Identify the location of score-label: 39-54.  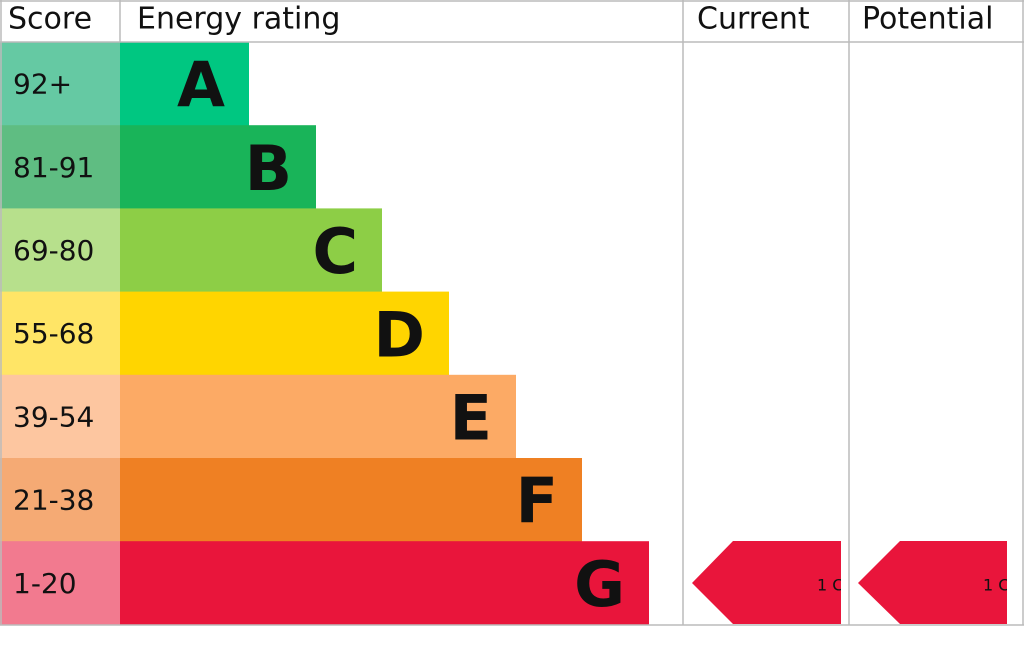
(53, 416).